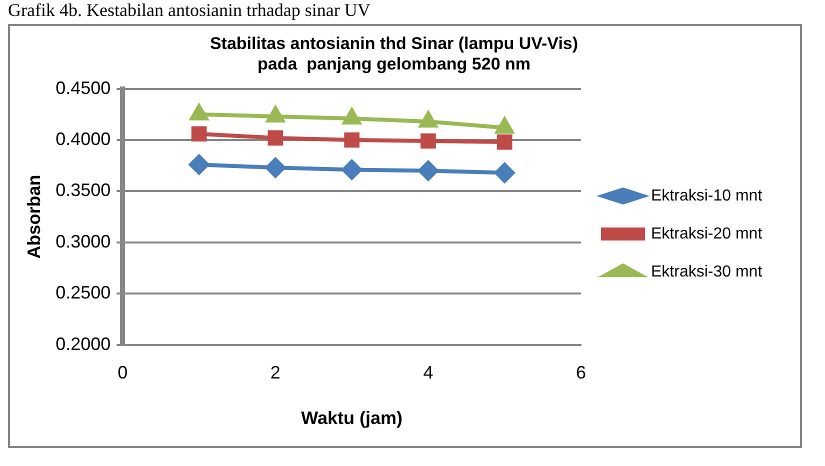 This screenshot has width=825, height=466. I want to click on y-tick-label: 0.3500, so click(83, 190).